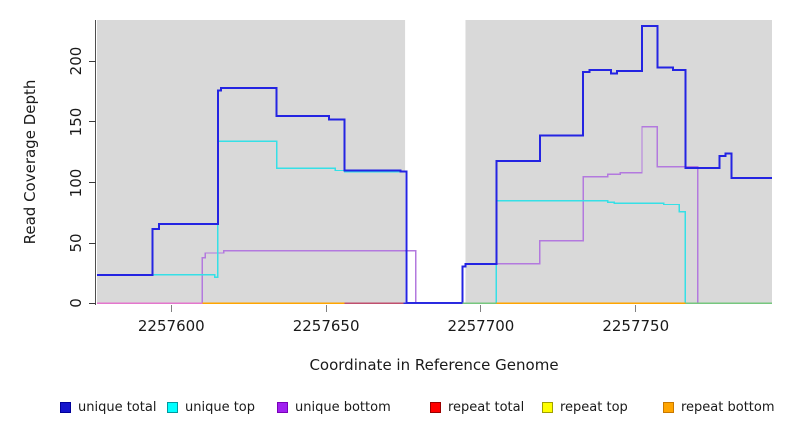 This screenshot has height=432, width=792. Describe the element at coordinates (76, 61) in the screenshot. I see `y-tick-label: 200` at that location.